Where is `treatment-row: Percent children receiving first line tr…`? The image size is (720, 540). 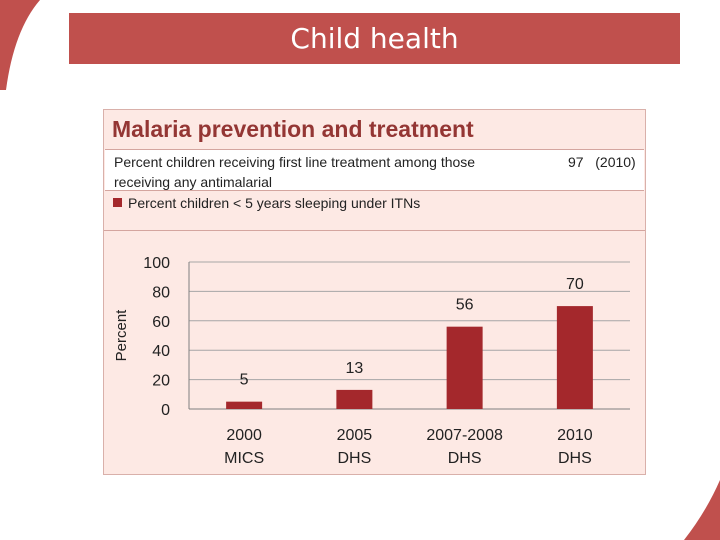
treatment-row: Percent children receiving first line tr… is located at coordinates (374, 170).